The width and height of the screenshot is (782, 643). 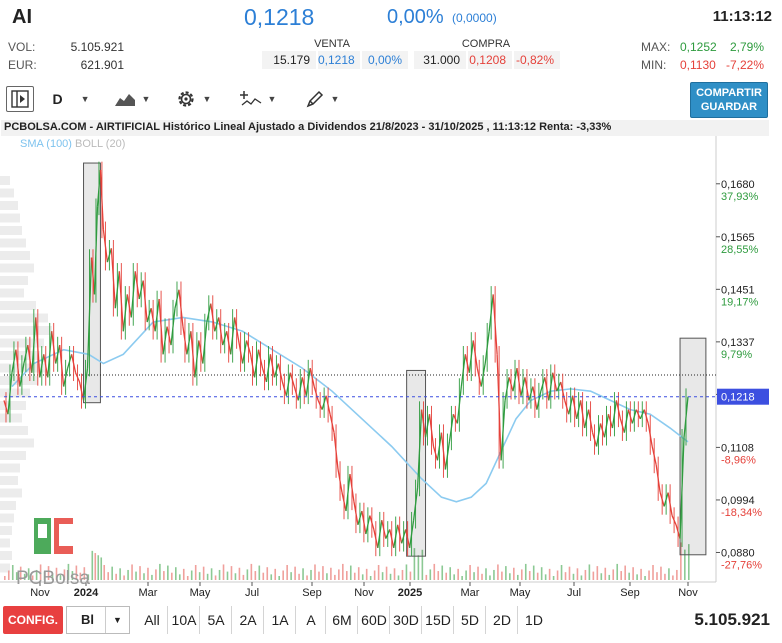 I want to click on min-label: MIN:, so click(x=654, y=65).